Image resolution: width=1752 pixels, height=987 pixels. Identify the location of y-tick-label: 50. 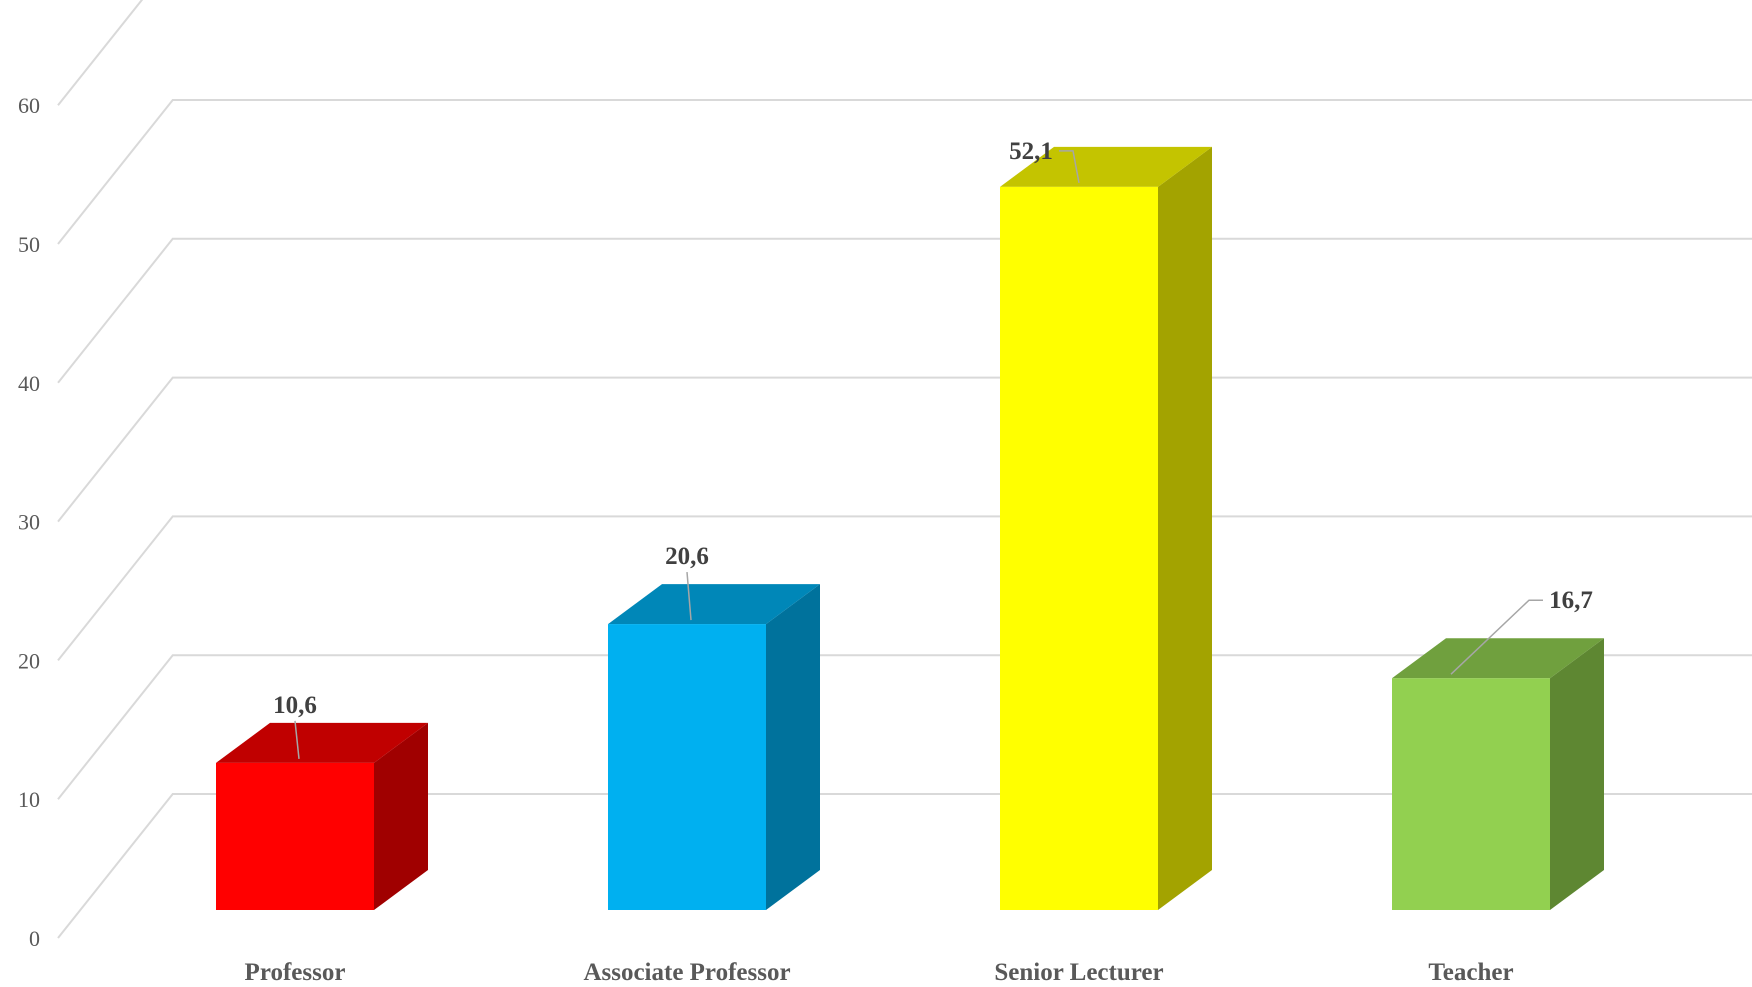
(29, 244).